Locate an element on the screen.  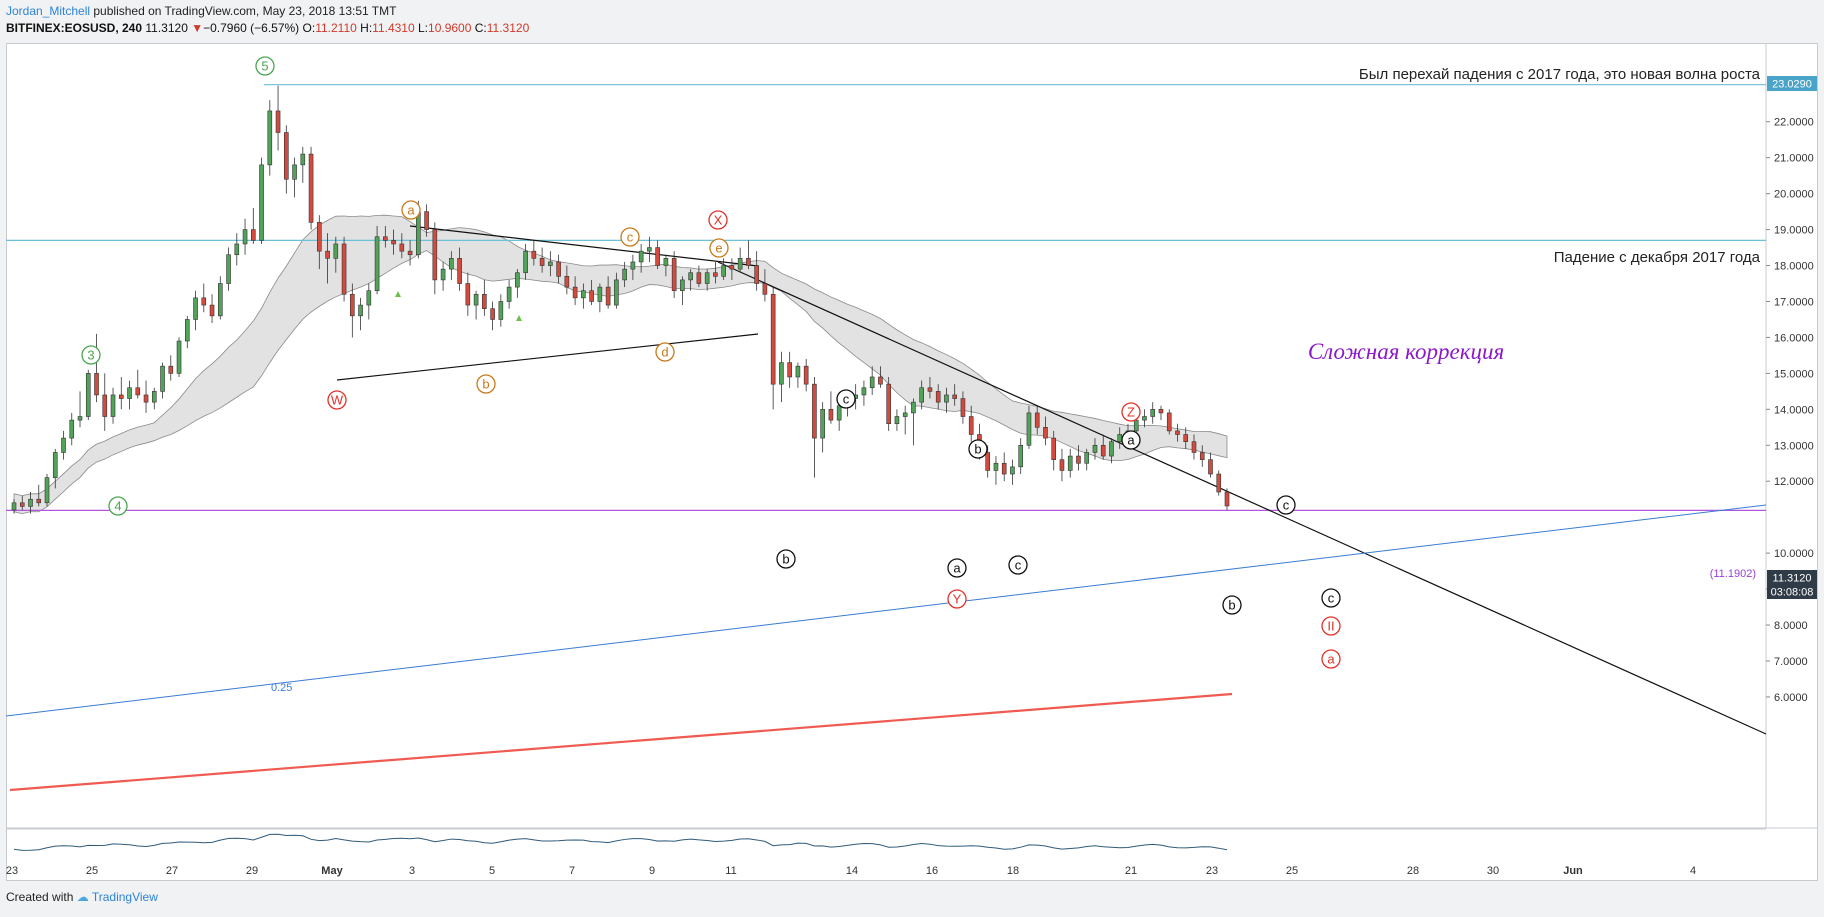
wave-text: e is located at coordinates (718, 248).